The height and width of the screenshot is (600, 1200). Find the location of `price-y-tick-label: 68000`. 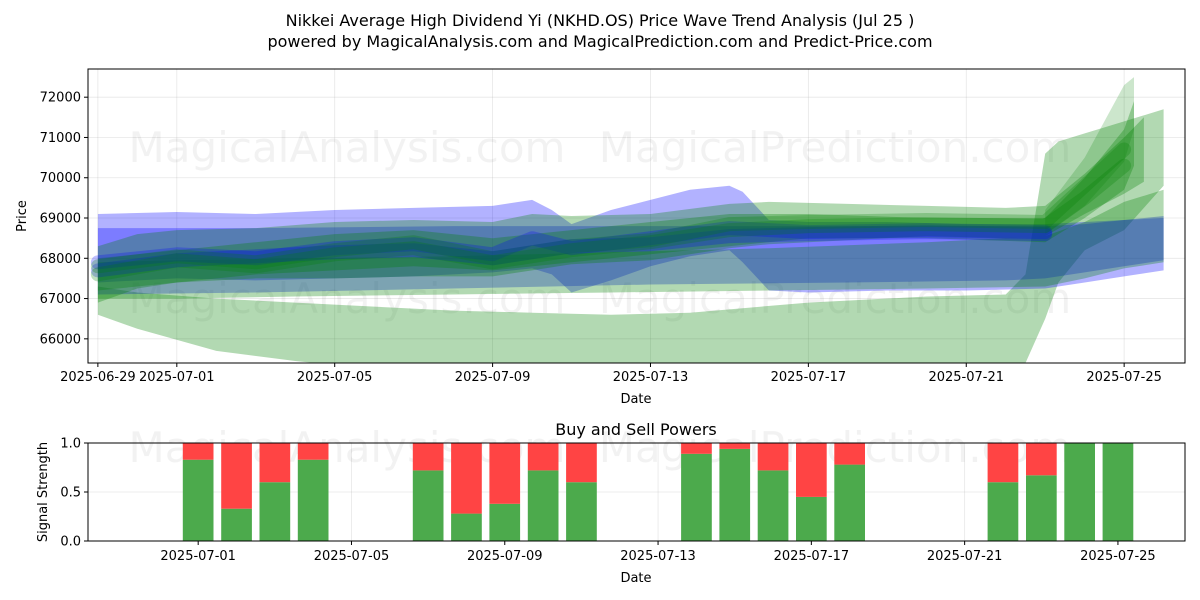

price-y-tick-label: 68000 is located at coordinates (60, 259).